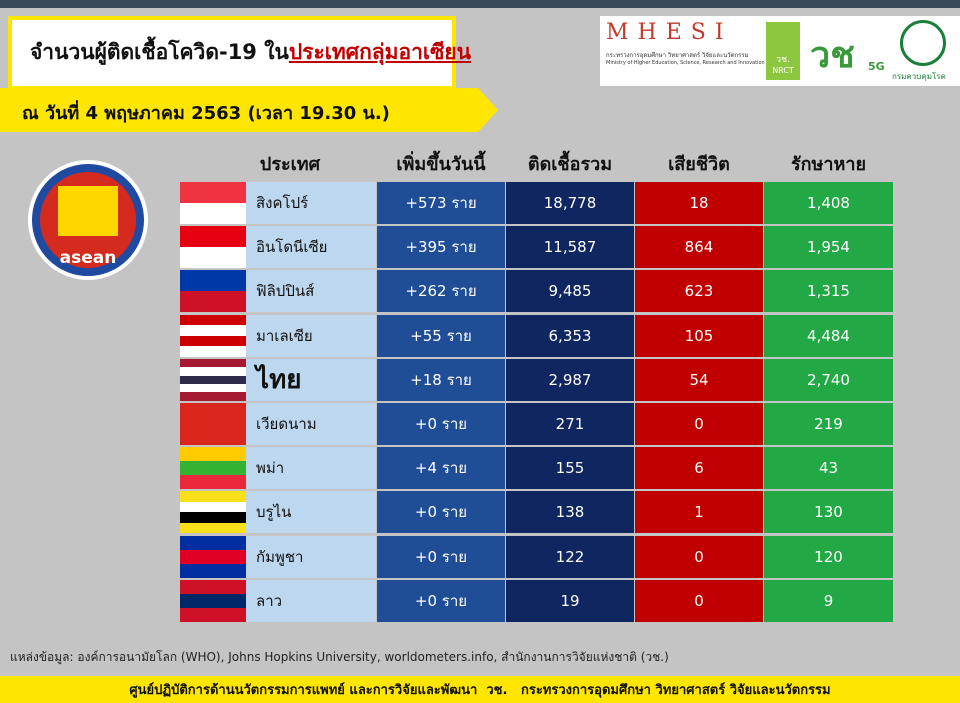 The width and height of the screenshot is (960, 703). Describe the element at coordinates (699, 291) in the screenshot. I see `cell: 623` at that location.